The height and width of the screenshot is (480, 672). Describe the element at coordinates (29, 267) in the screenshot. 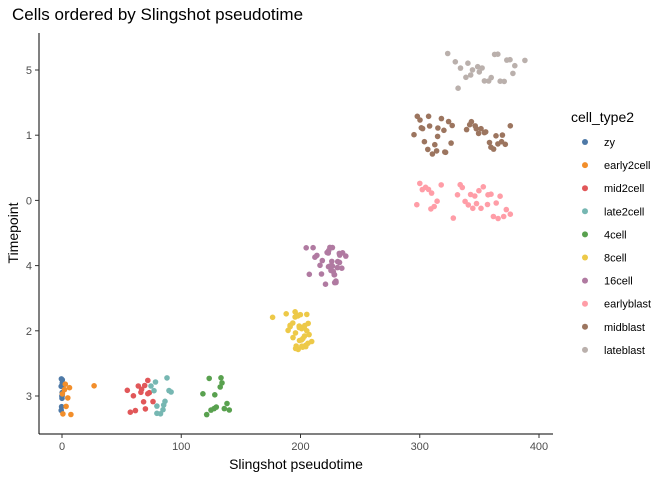

I see `y-tick-label: 4` at that location.